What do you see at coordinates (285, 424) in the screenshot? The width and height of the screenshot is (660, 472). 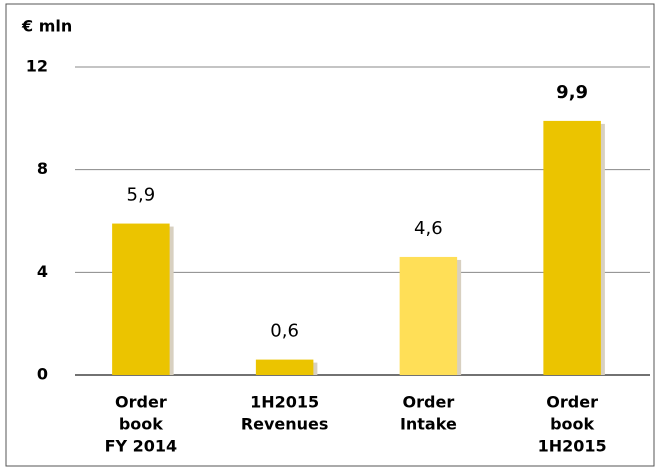 I see `x-tick-label: Revenues` at bounding box center [285, 424].